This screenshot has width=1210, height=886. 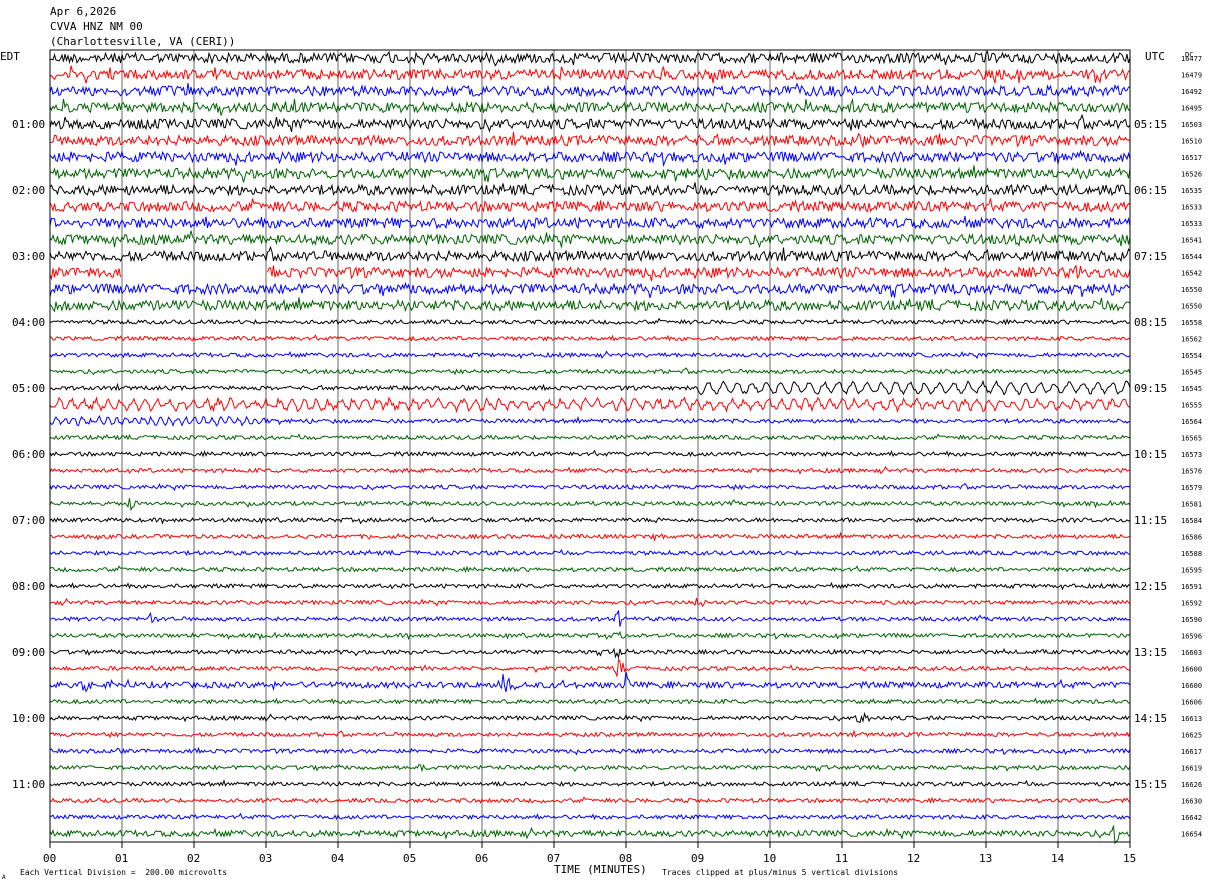 What do you see at coordinates (1191, 455) in the screenshot?
I see `dc-offset-label: 16573` at bounding box center [1191, 455].